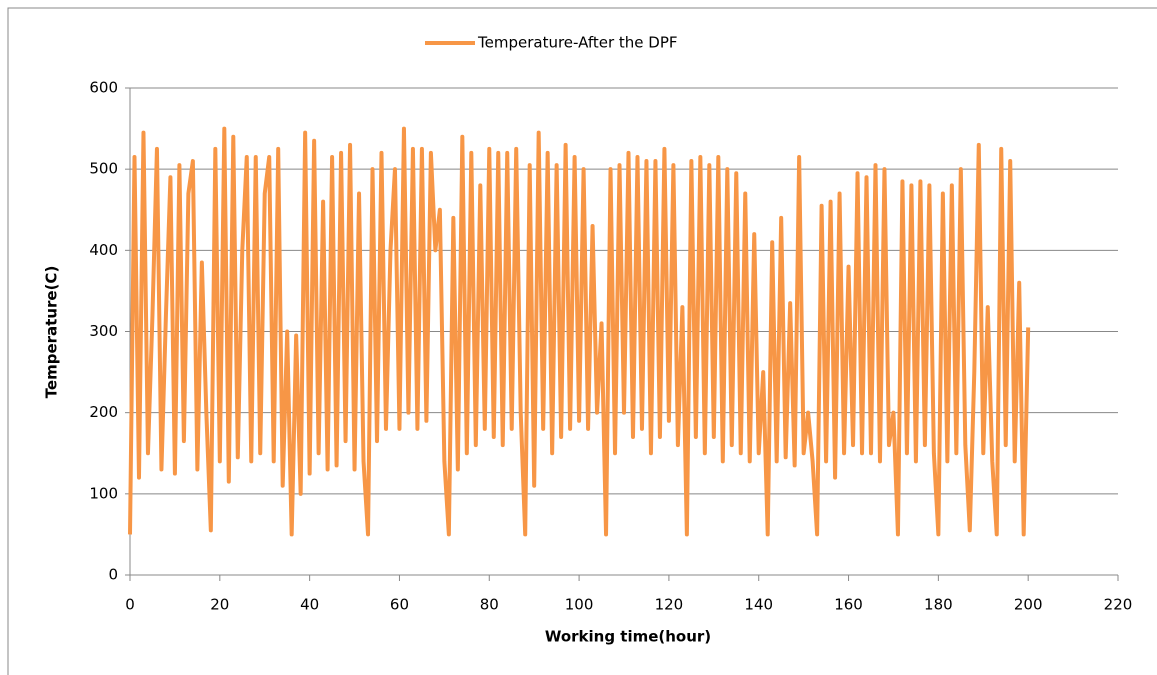 The width and height of the screenshot is (1157, 675). What do you see at coordinates (669, 605) in the screenshot?
I see `x-tick-label: 120` at bounding box center [669, 605].